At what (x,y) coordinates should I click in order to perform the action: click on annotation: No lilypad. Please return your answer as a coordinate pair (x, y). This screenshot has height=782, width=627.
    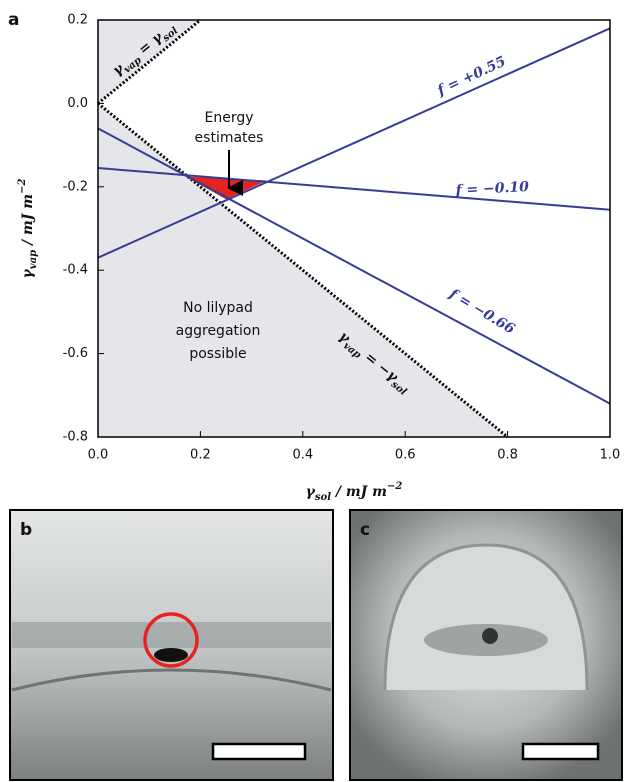
    Looking at the image, I should click on (218, 308).